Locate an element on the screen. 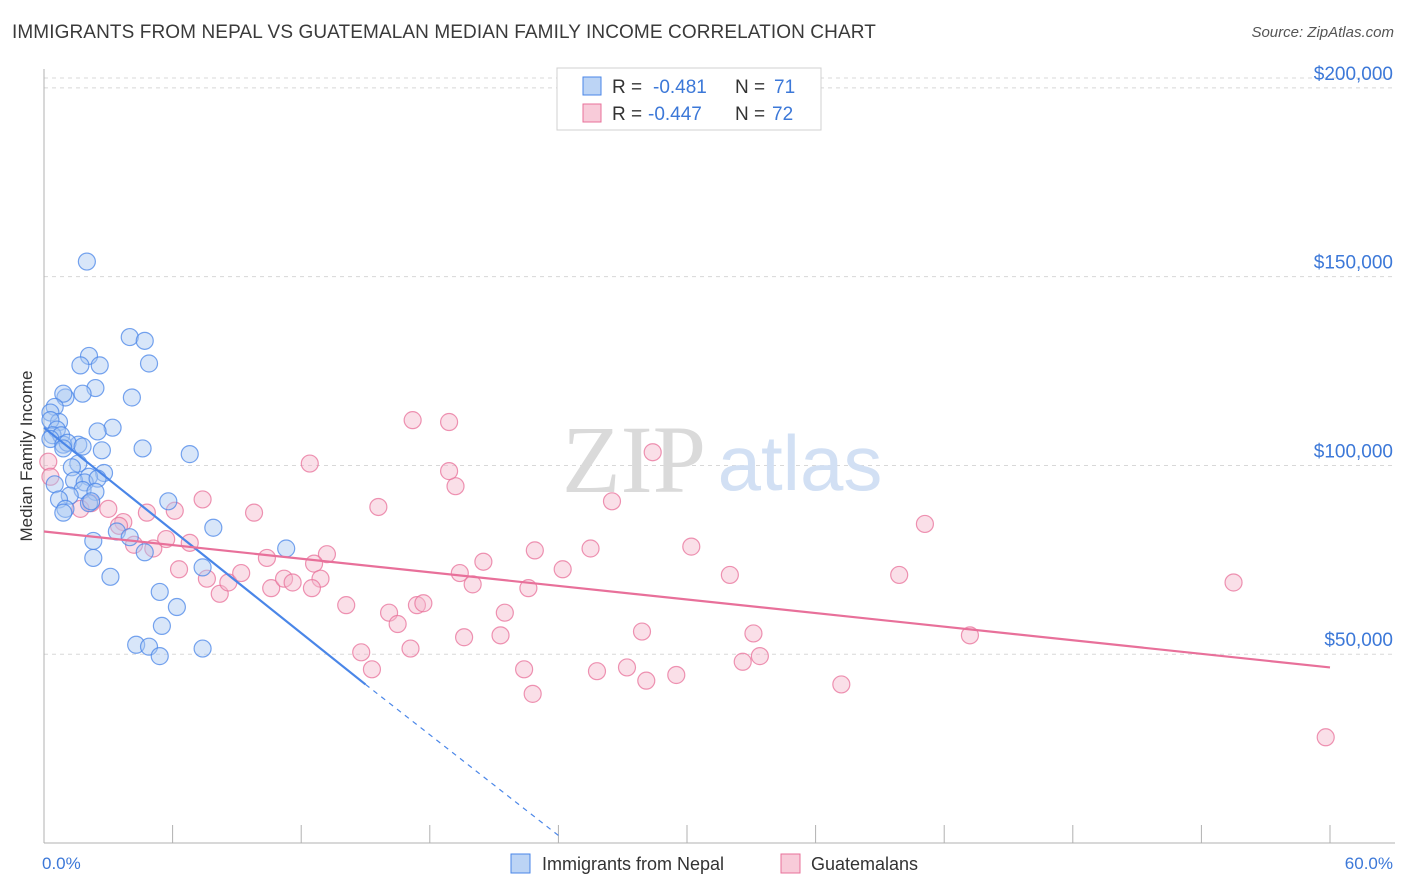 This screenshot has height=892, width=1406. watermark: ZIP atlas is located at coordinates (722, 459).